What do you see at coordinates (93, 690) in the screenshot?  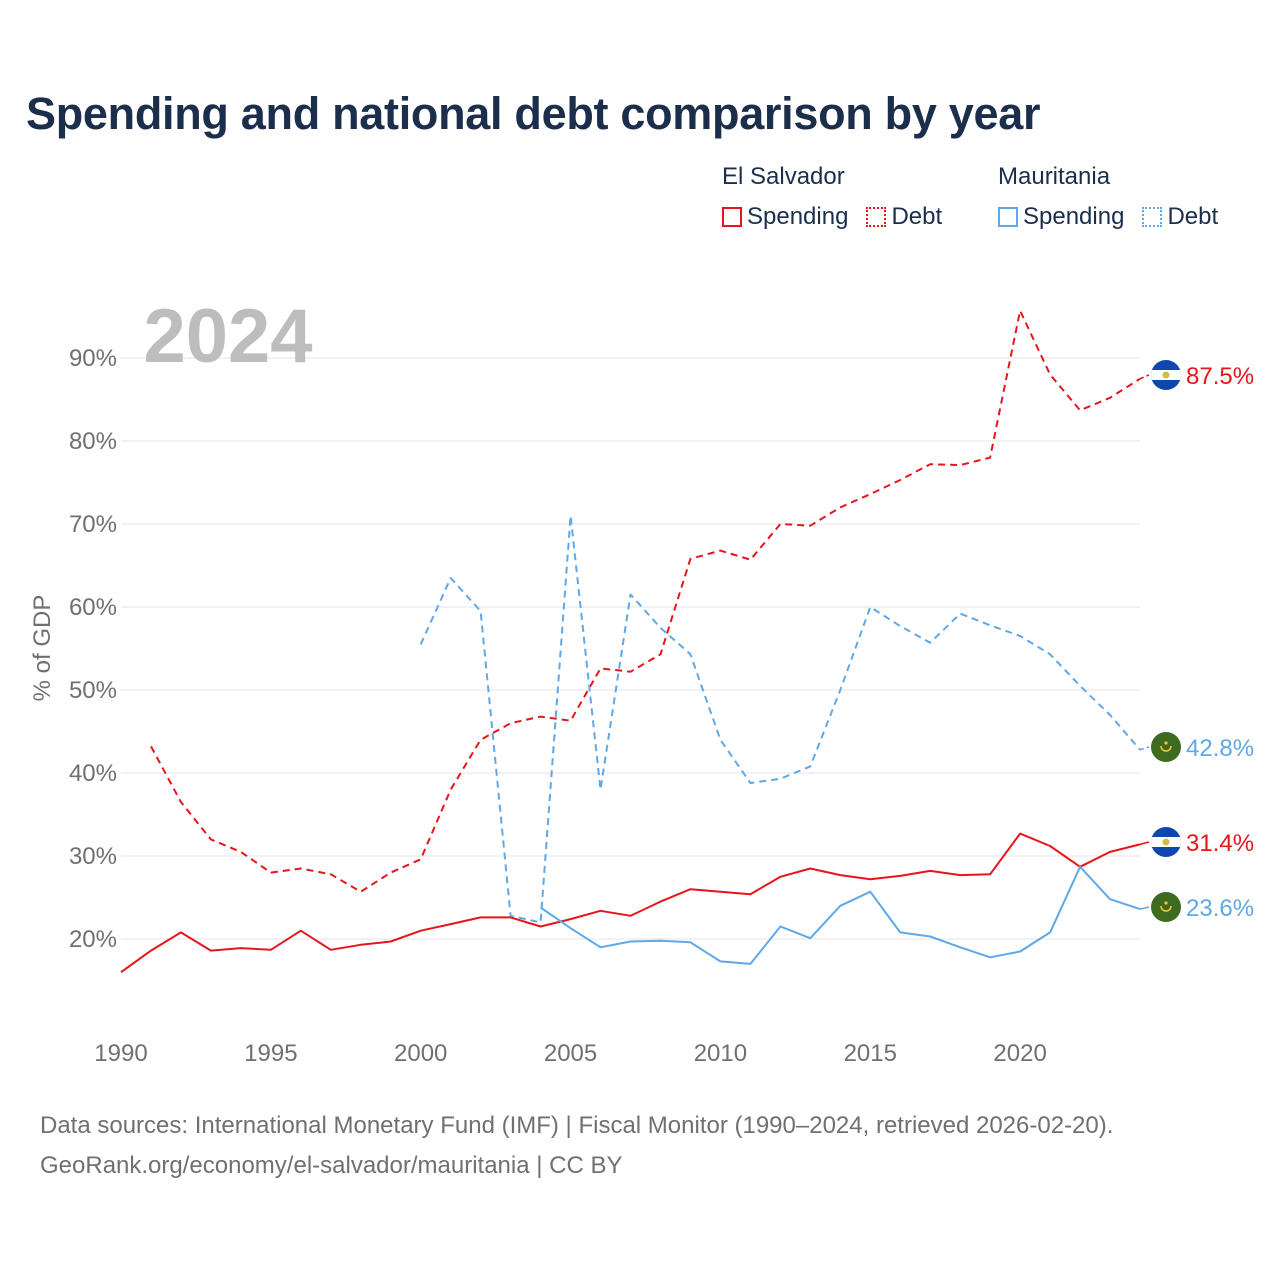 I see `y-tick-label: 50%` at bounding box center [93, 690].